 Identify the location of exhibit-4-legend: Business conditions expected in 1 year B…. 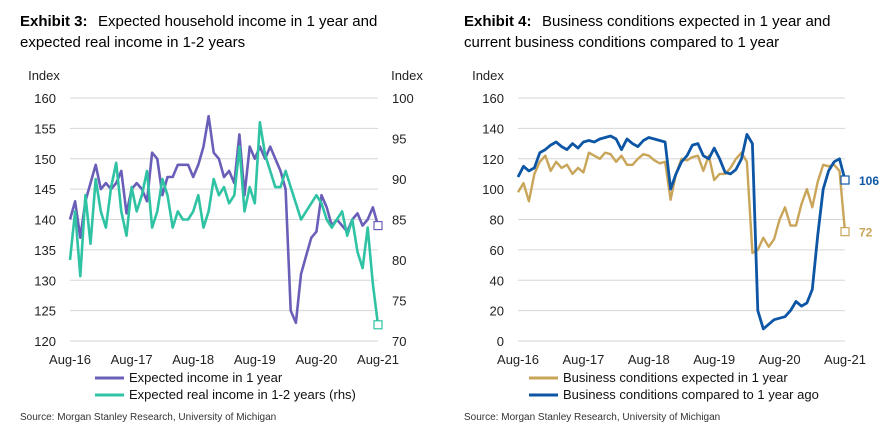
(674, 386).